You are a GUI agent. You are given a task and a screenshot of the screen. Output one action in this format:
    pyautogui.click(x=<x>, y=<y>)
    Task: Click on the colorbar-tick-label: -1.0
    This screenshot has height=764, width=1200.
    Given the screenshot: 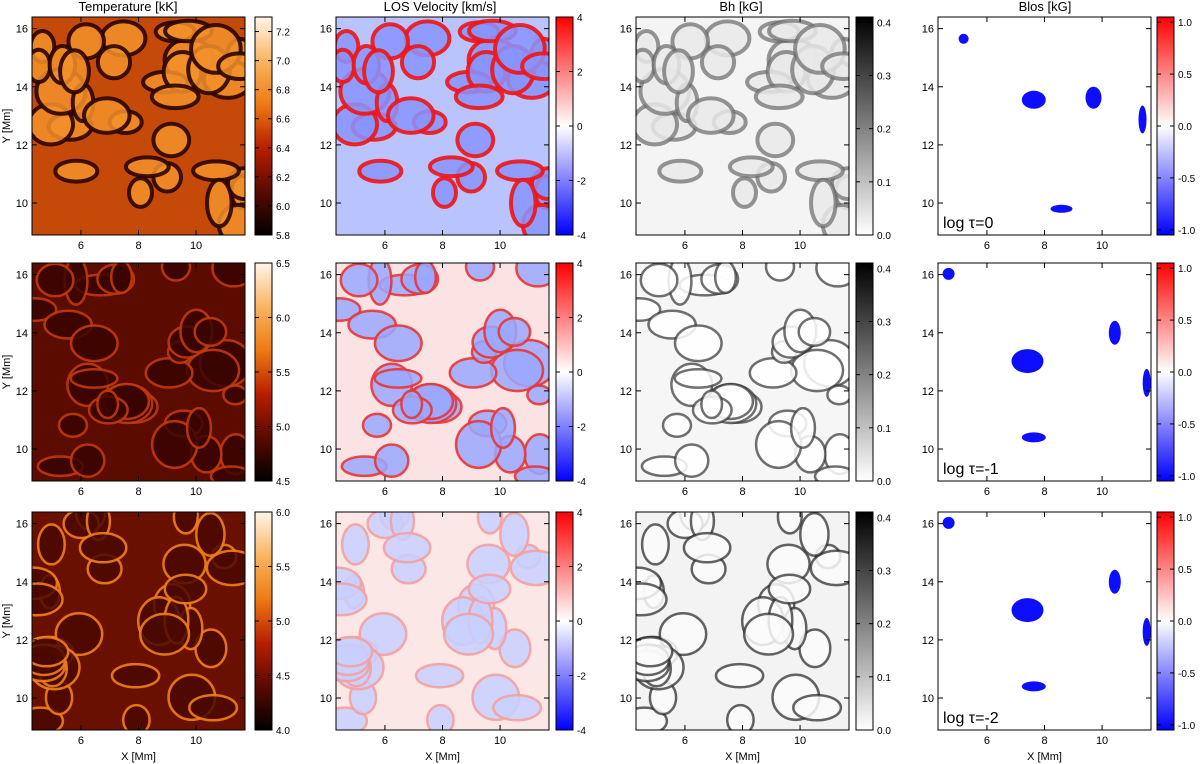 What is the action you would take?
    pyautogui.click(x=1187, y=726)
    